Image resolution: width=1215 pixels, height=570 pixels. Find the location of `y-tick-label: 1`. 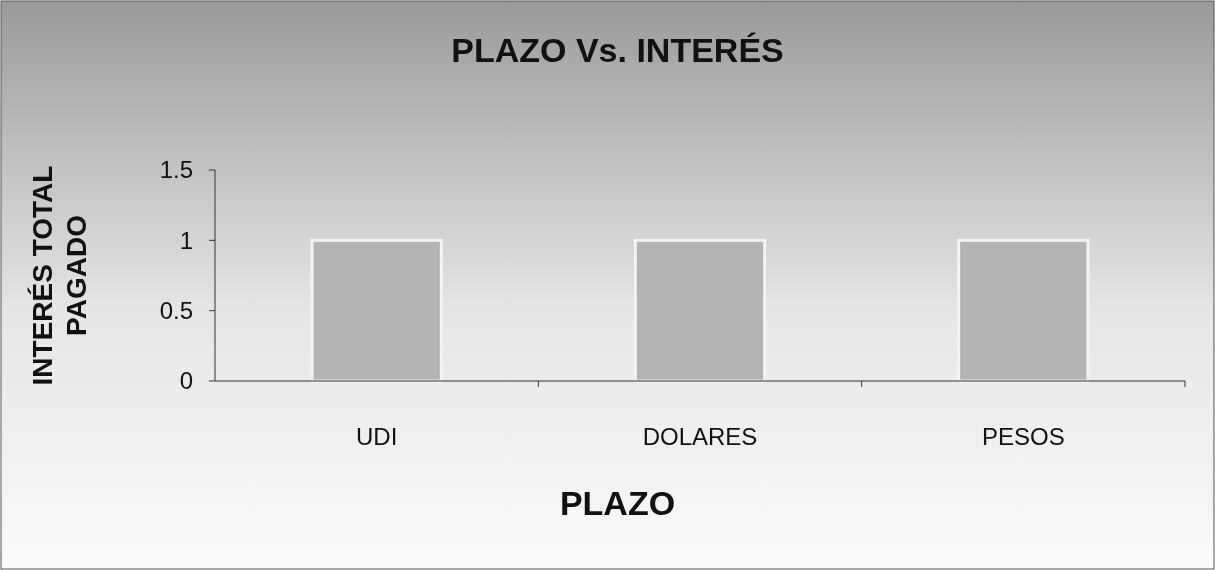

y-tick-label: 1 is located at coordinates (186, 240).